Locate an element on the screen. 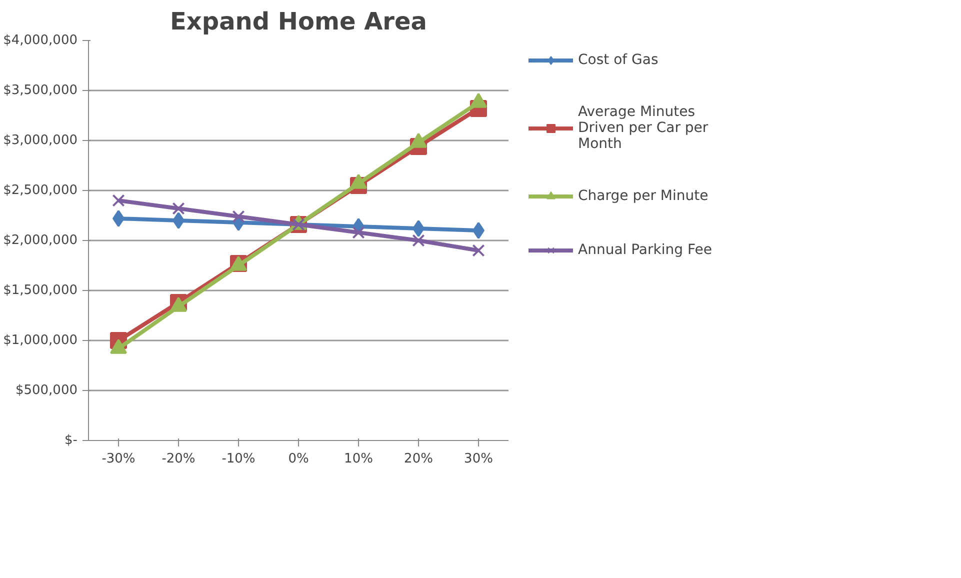 This screenshot has height=578, width=961. y-tick-label: $500,000 is located at coordinates (46, 390).